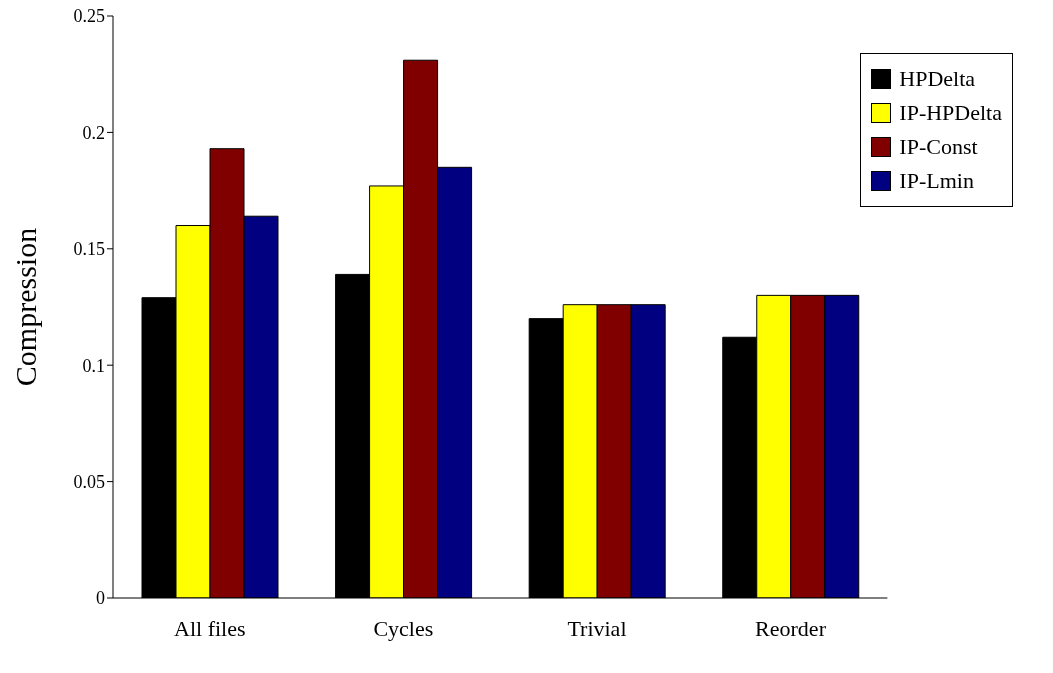 The width and height of the screenshot is (1053, 673). I want to click on y-tick-label: 0.2, so click(93, 132).